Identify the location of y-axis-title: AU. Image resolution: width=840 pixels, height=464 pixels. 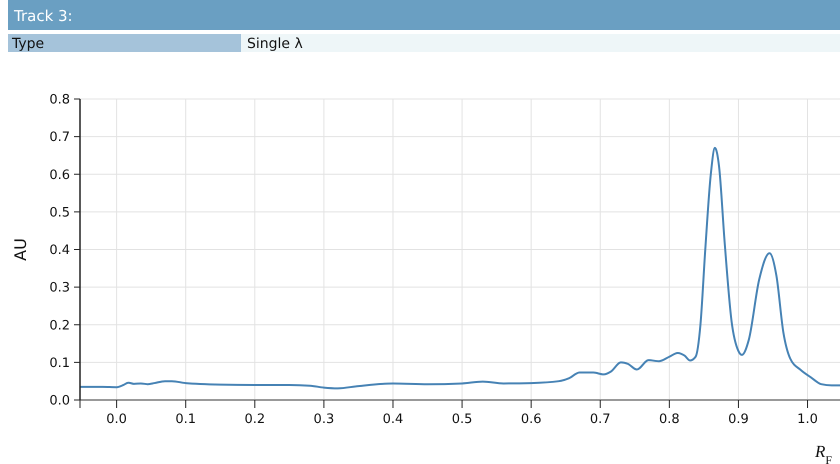
(20, 249).